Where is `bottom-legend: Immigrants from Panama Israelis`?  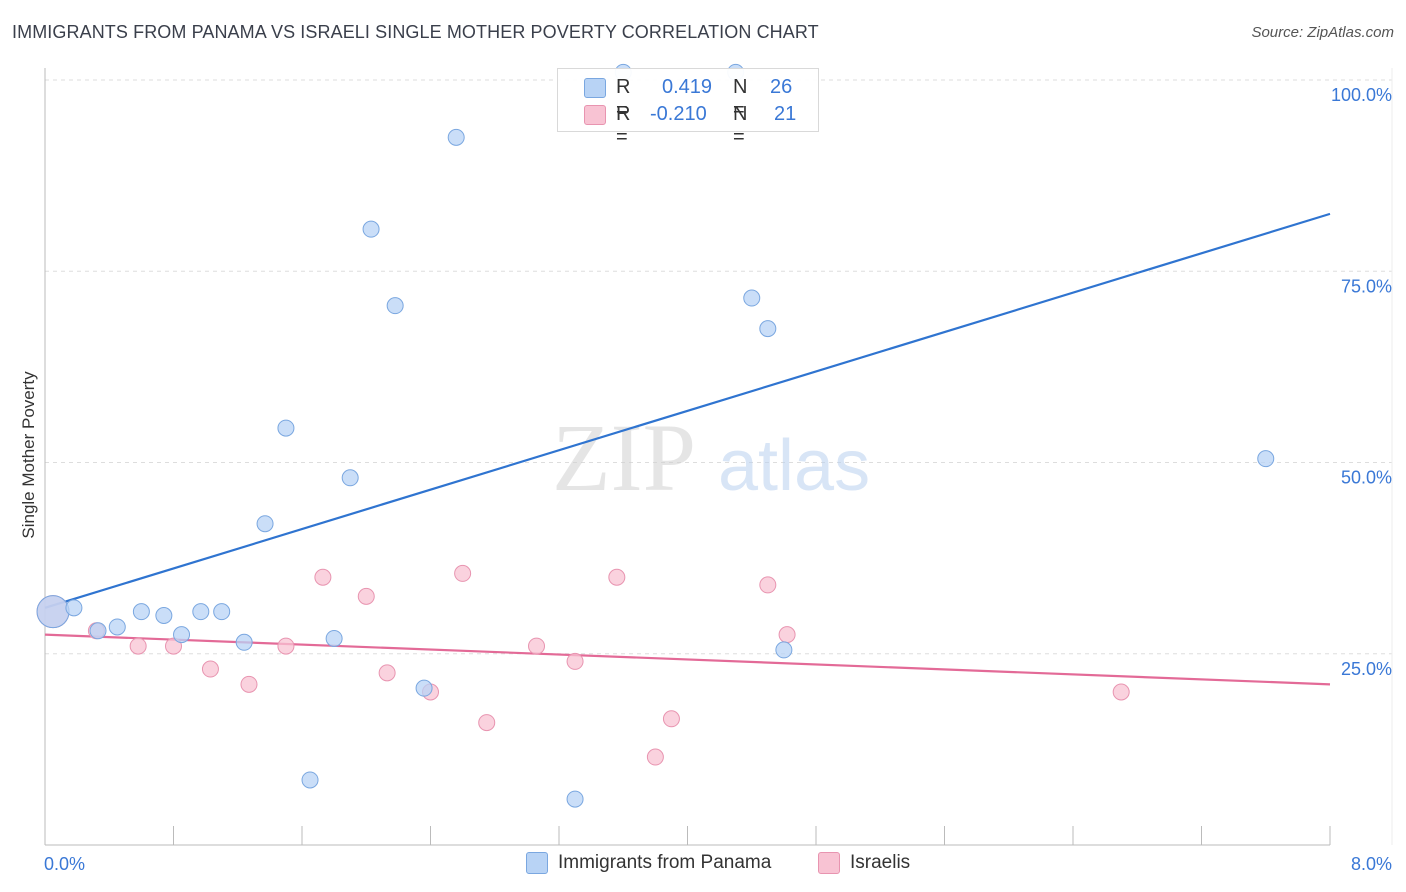
bottom-legend: Immigrants from Panama Israelis is located at coordinates (736, 864).